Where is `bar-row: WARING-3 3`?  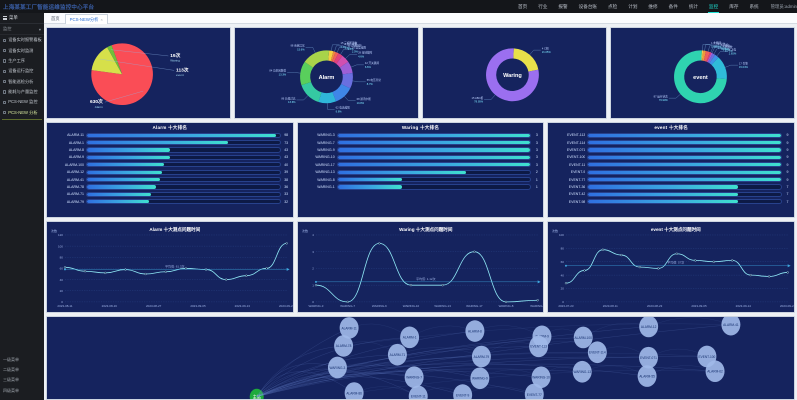 bar-row: WARING-3 3 is located at coordinates (421, 135).